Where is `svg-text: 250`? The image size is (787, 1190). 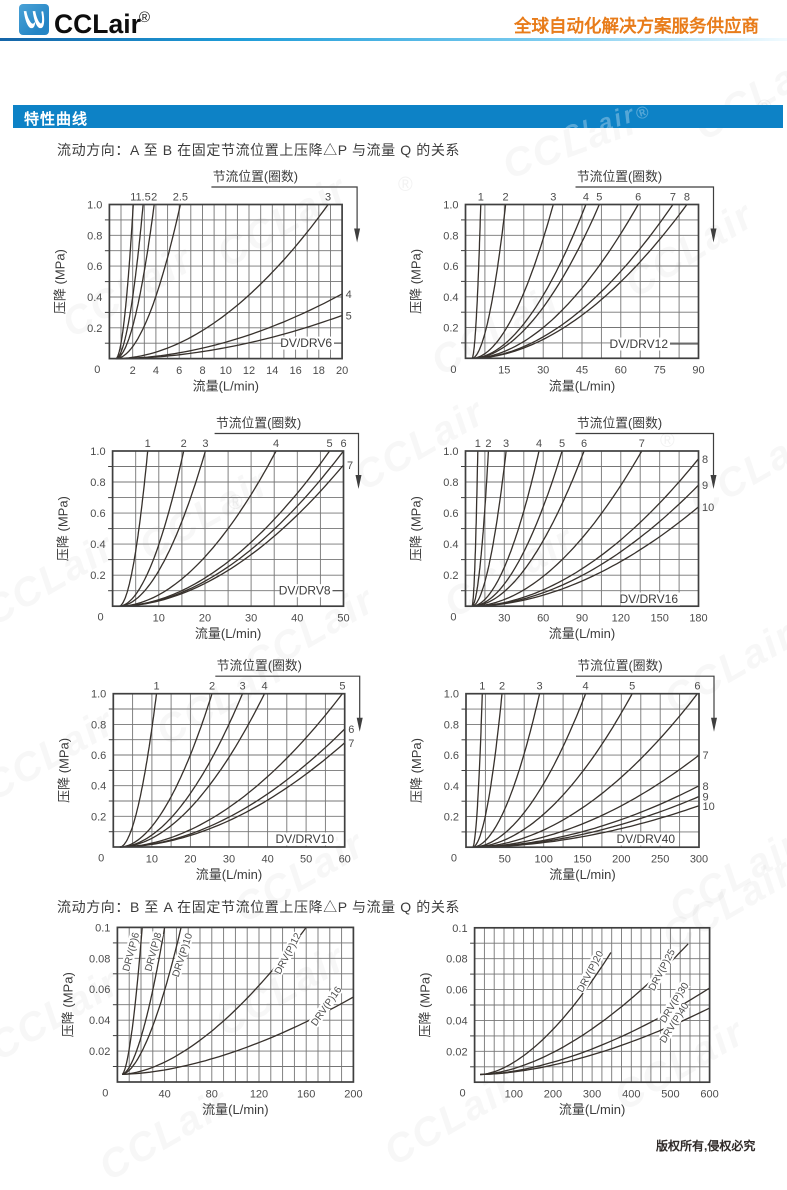 svg-text: 250 is located at coordinates (660, 860).